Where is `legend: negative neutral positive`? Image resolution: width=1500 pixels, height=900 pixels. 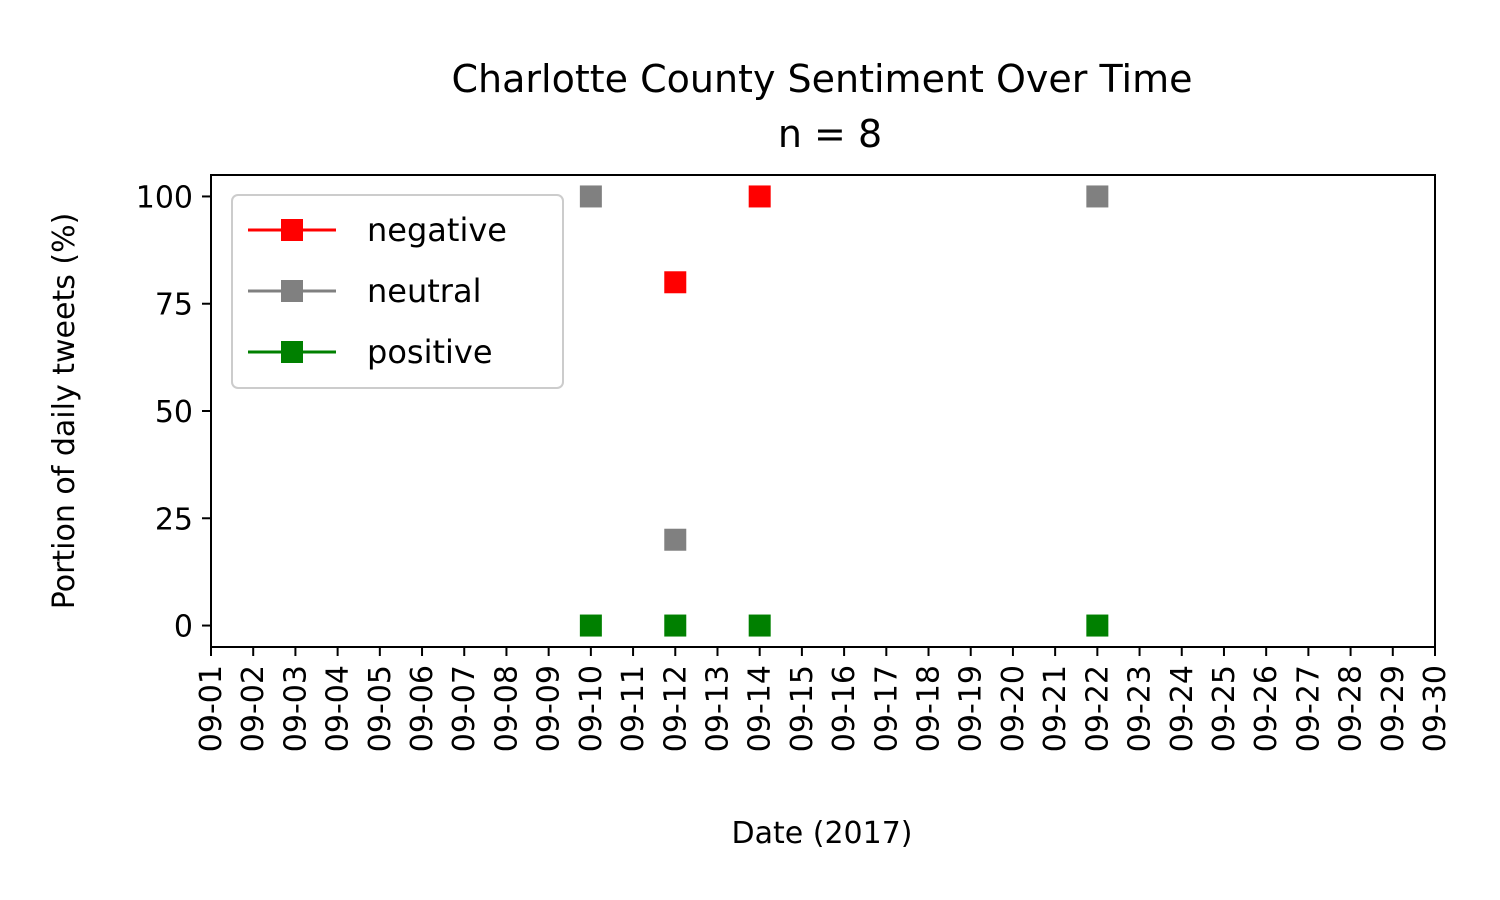 legend: negative neutral positive is located at coordinates (397, 291).